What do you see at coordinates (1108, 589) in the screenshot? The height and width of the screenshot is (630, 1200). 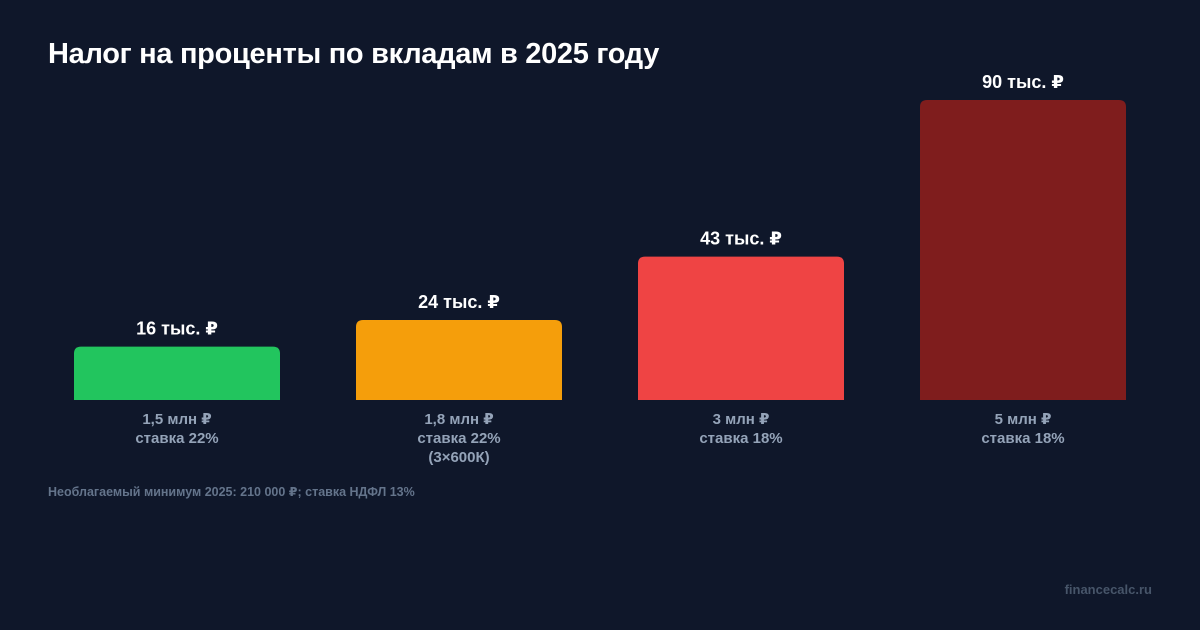 I see `source-label: financecalc.ru` at bounding box center [1108, 589].